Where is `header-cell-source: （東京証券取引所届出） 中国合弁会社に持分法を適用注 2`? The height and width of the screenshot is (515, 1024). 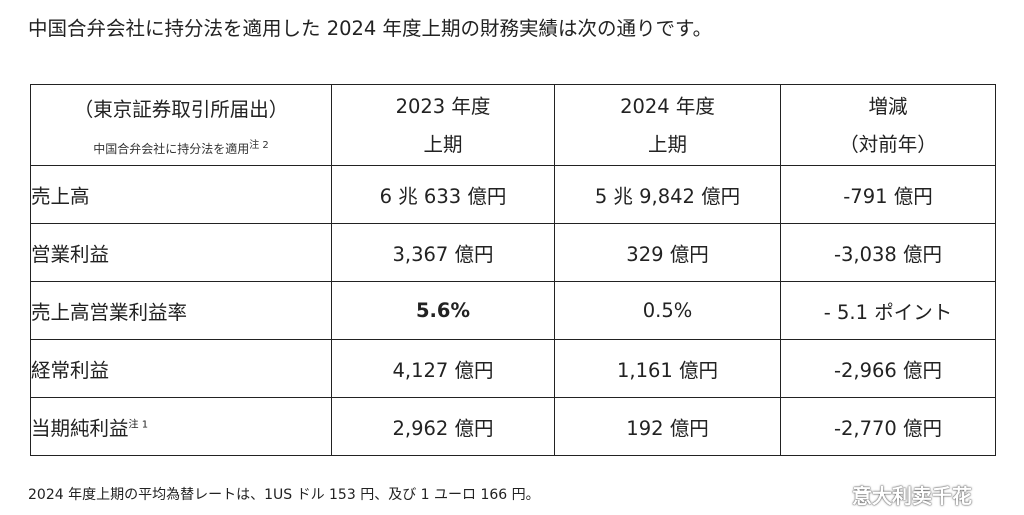 header-cell-source: （東京証券取引所届出） 中国合弁会社に持分法を適用注 2 is located at coordinates (181, 125).